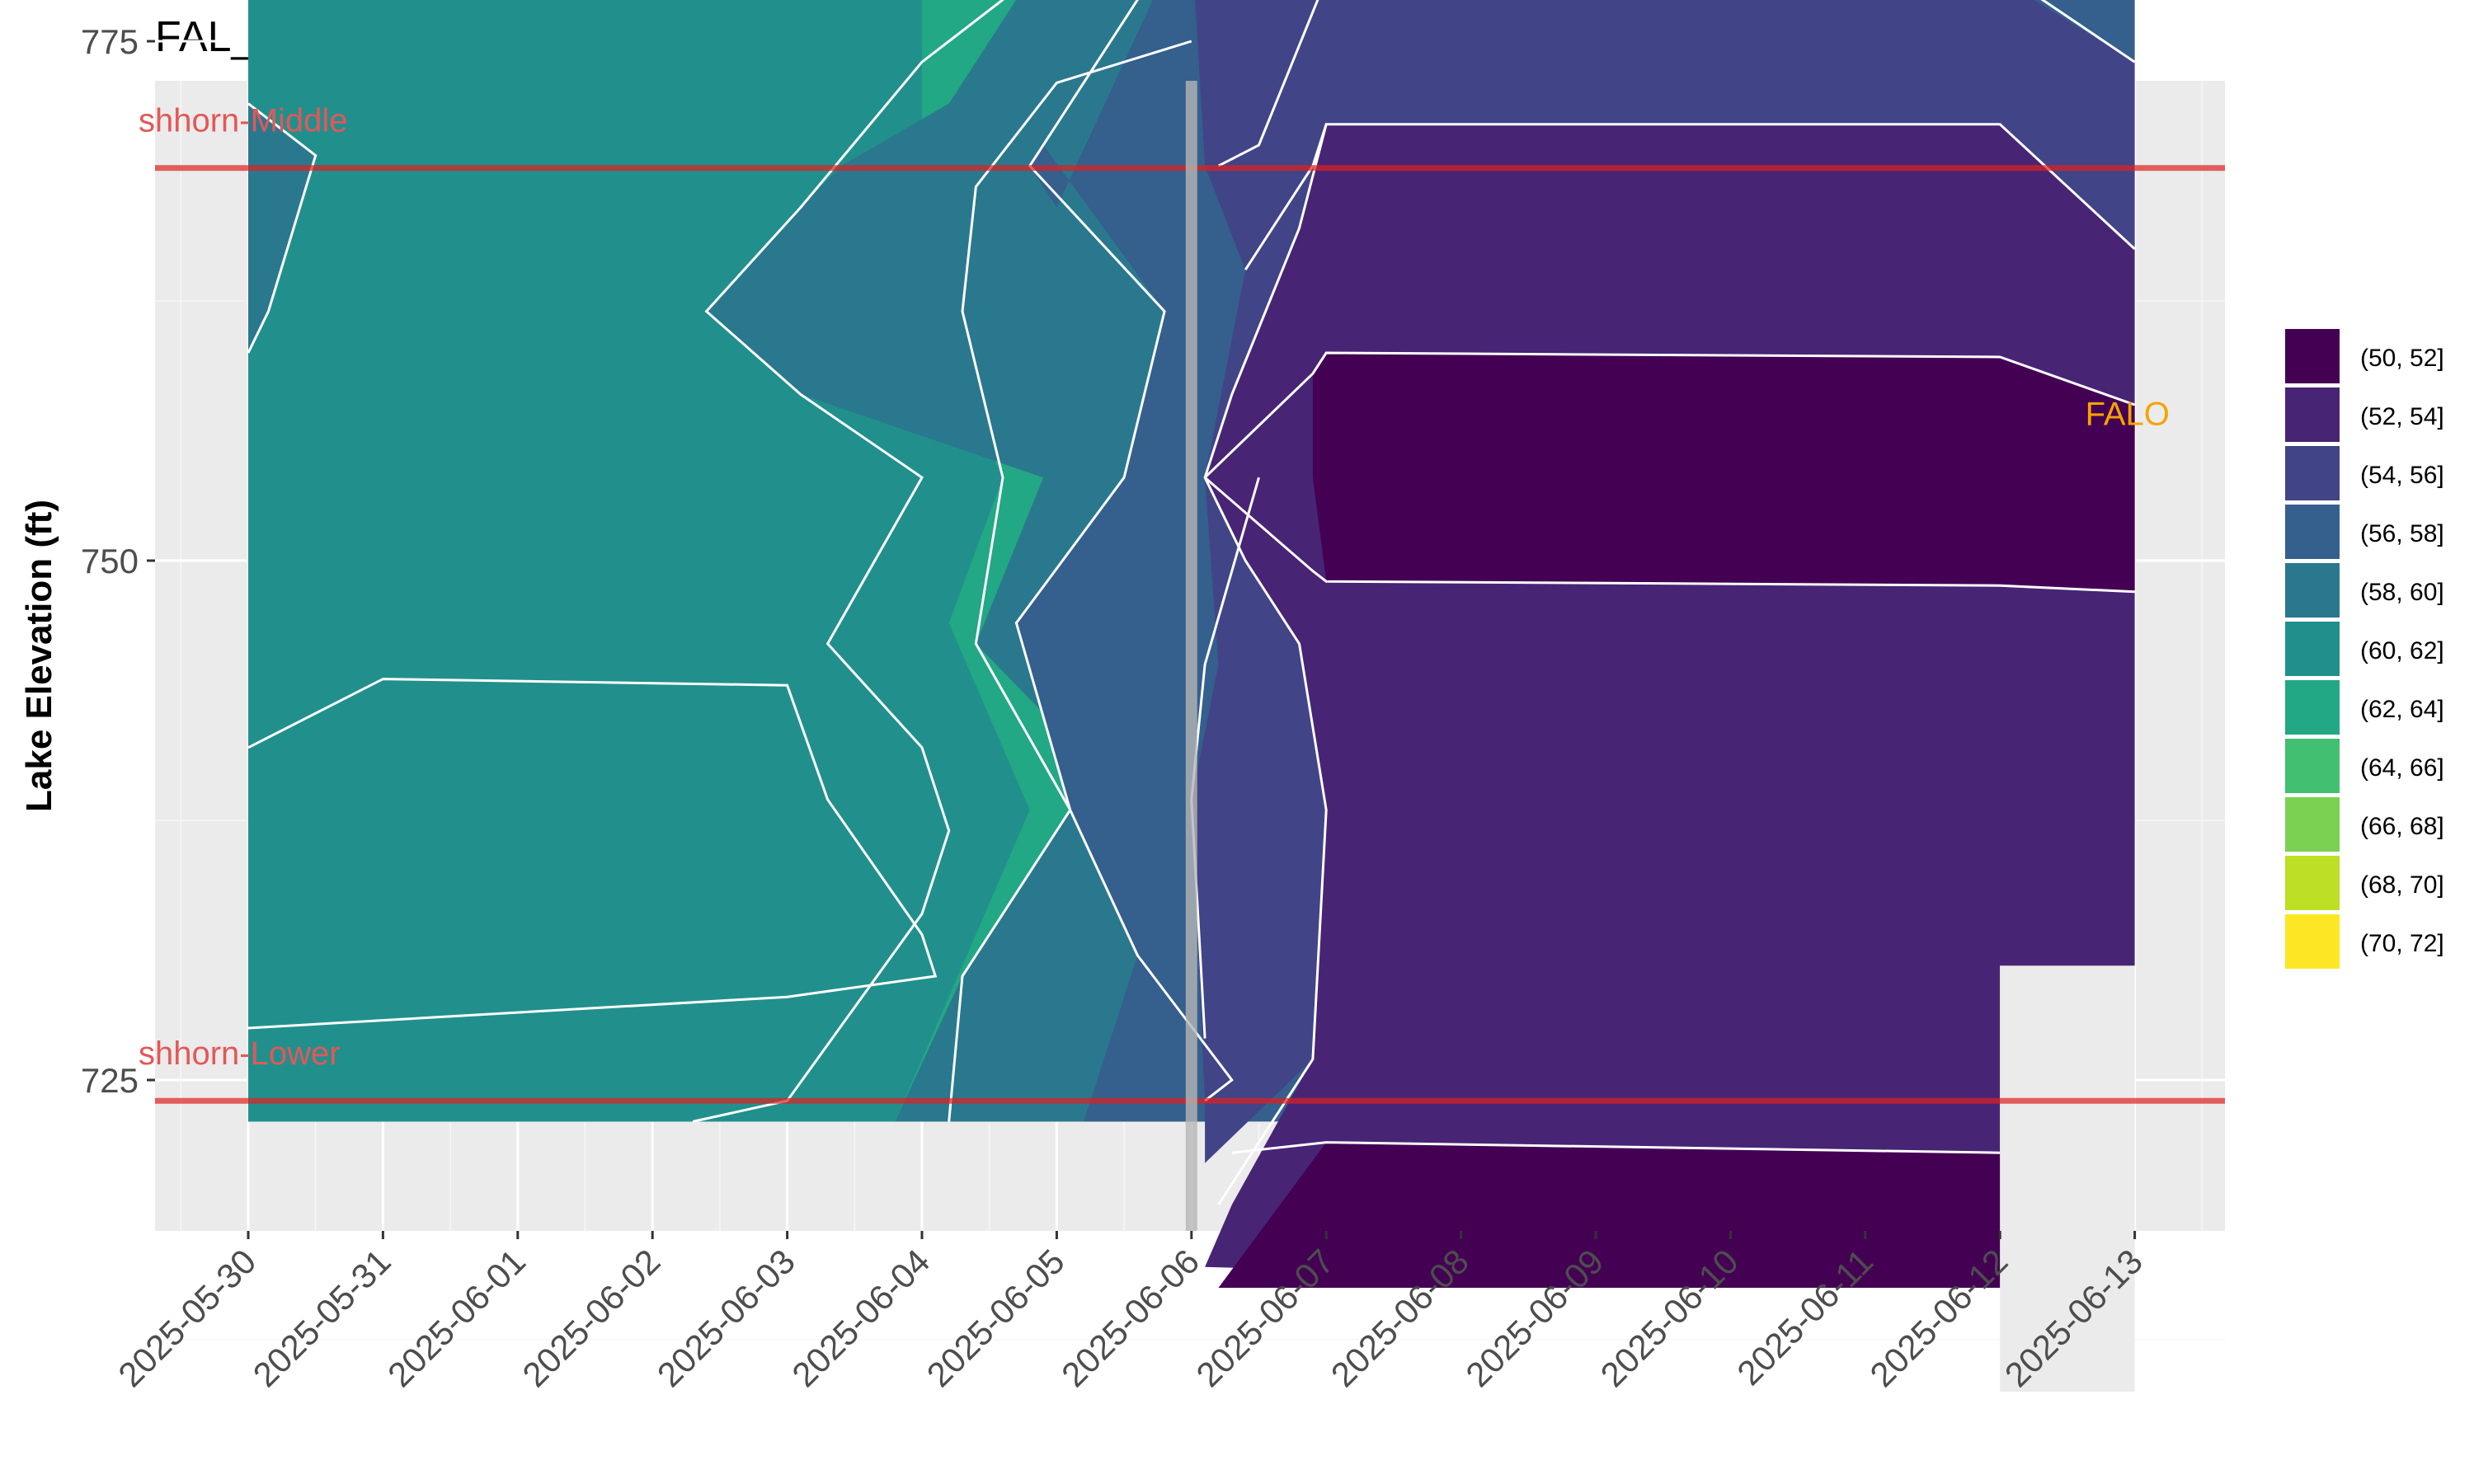 The height and width of the screenshot is (1484, 2474). I want to click on reference-line-label: shhorn-Lower, so click(240, 1054).